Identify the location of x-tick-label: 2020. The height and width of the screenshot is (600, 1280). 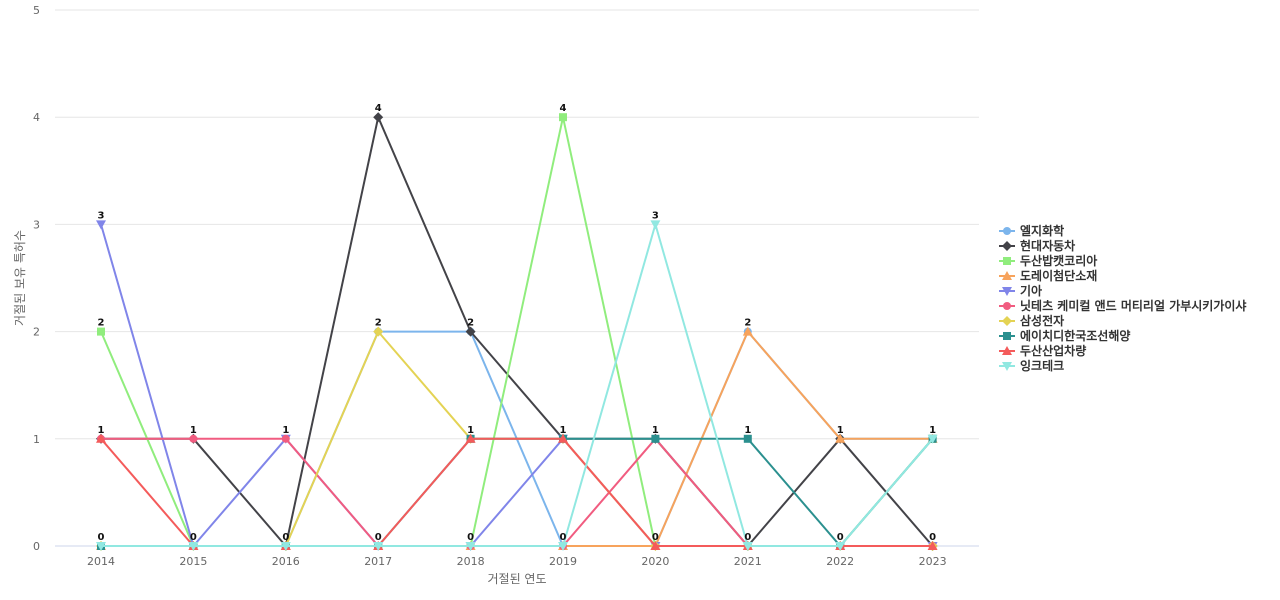
(655, 561).